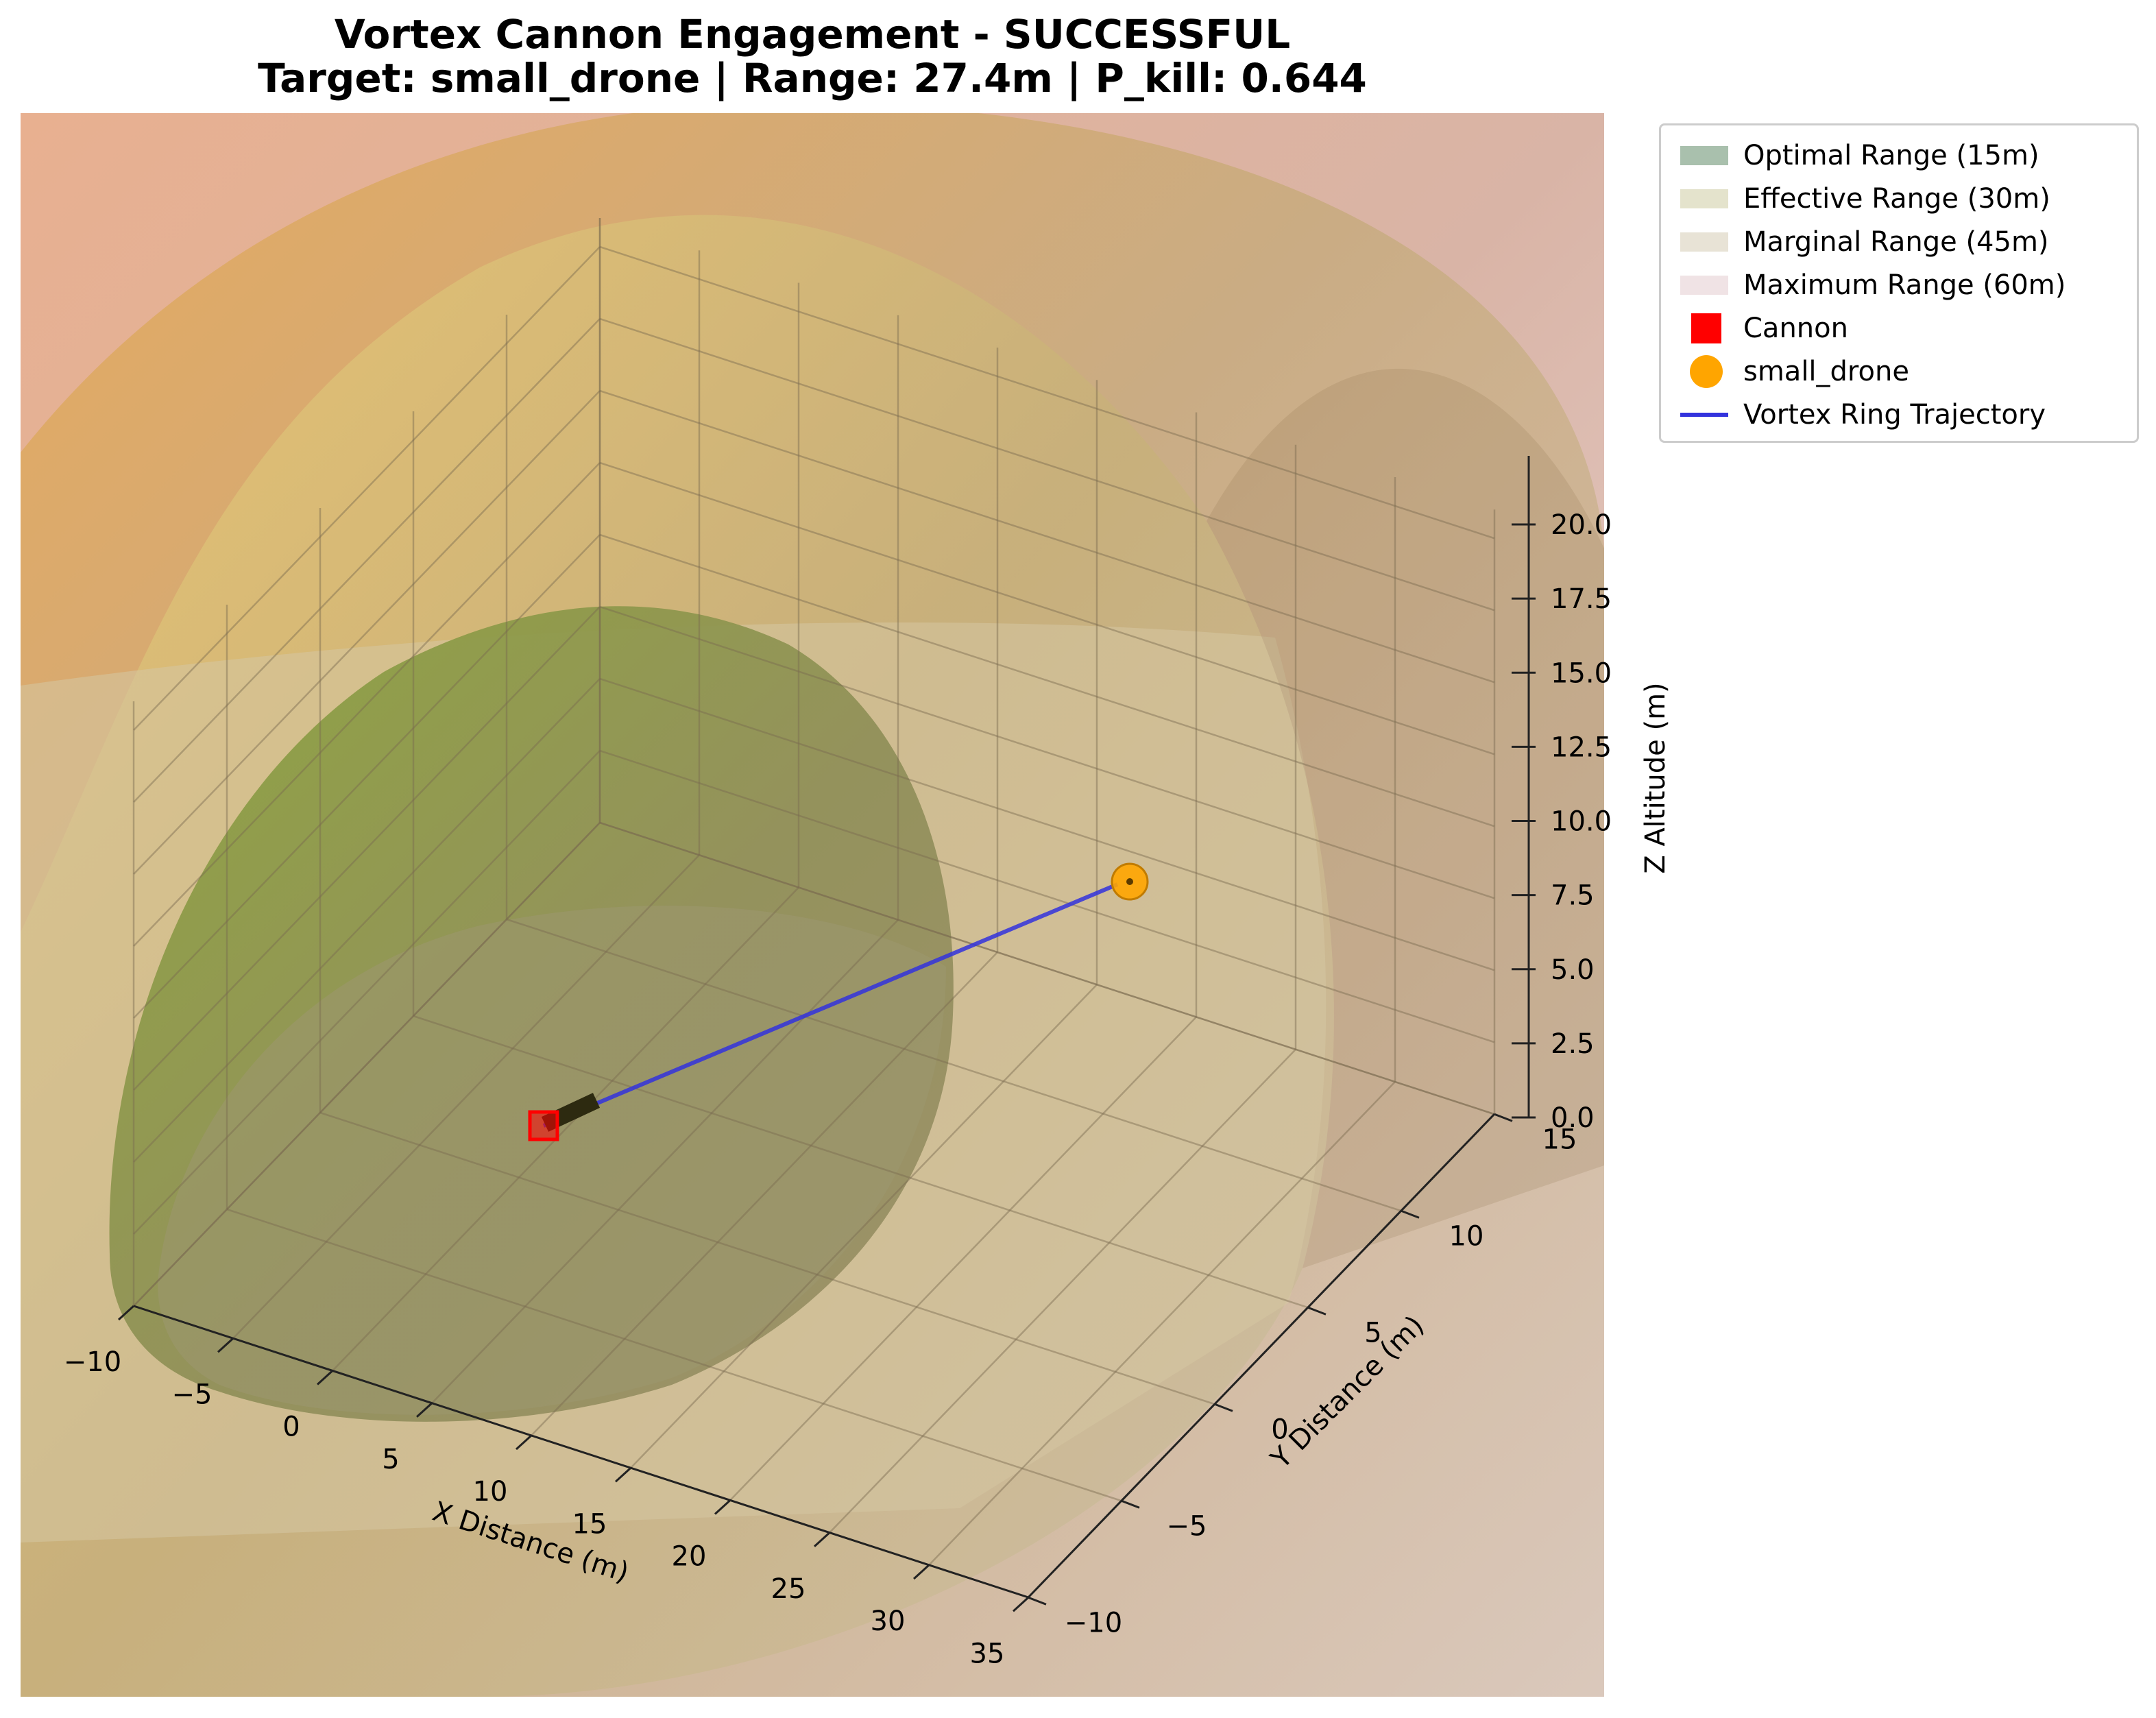 This screenshot has height=1718, width=2156. Describe the element at coordinates (1559, 1139) in the screenshot. I see `y-tick-label: 15` at that location.